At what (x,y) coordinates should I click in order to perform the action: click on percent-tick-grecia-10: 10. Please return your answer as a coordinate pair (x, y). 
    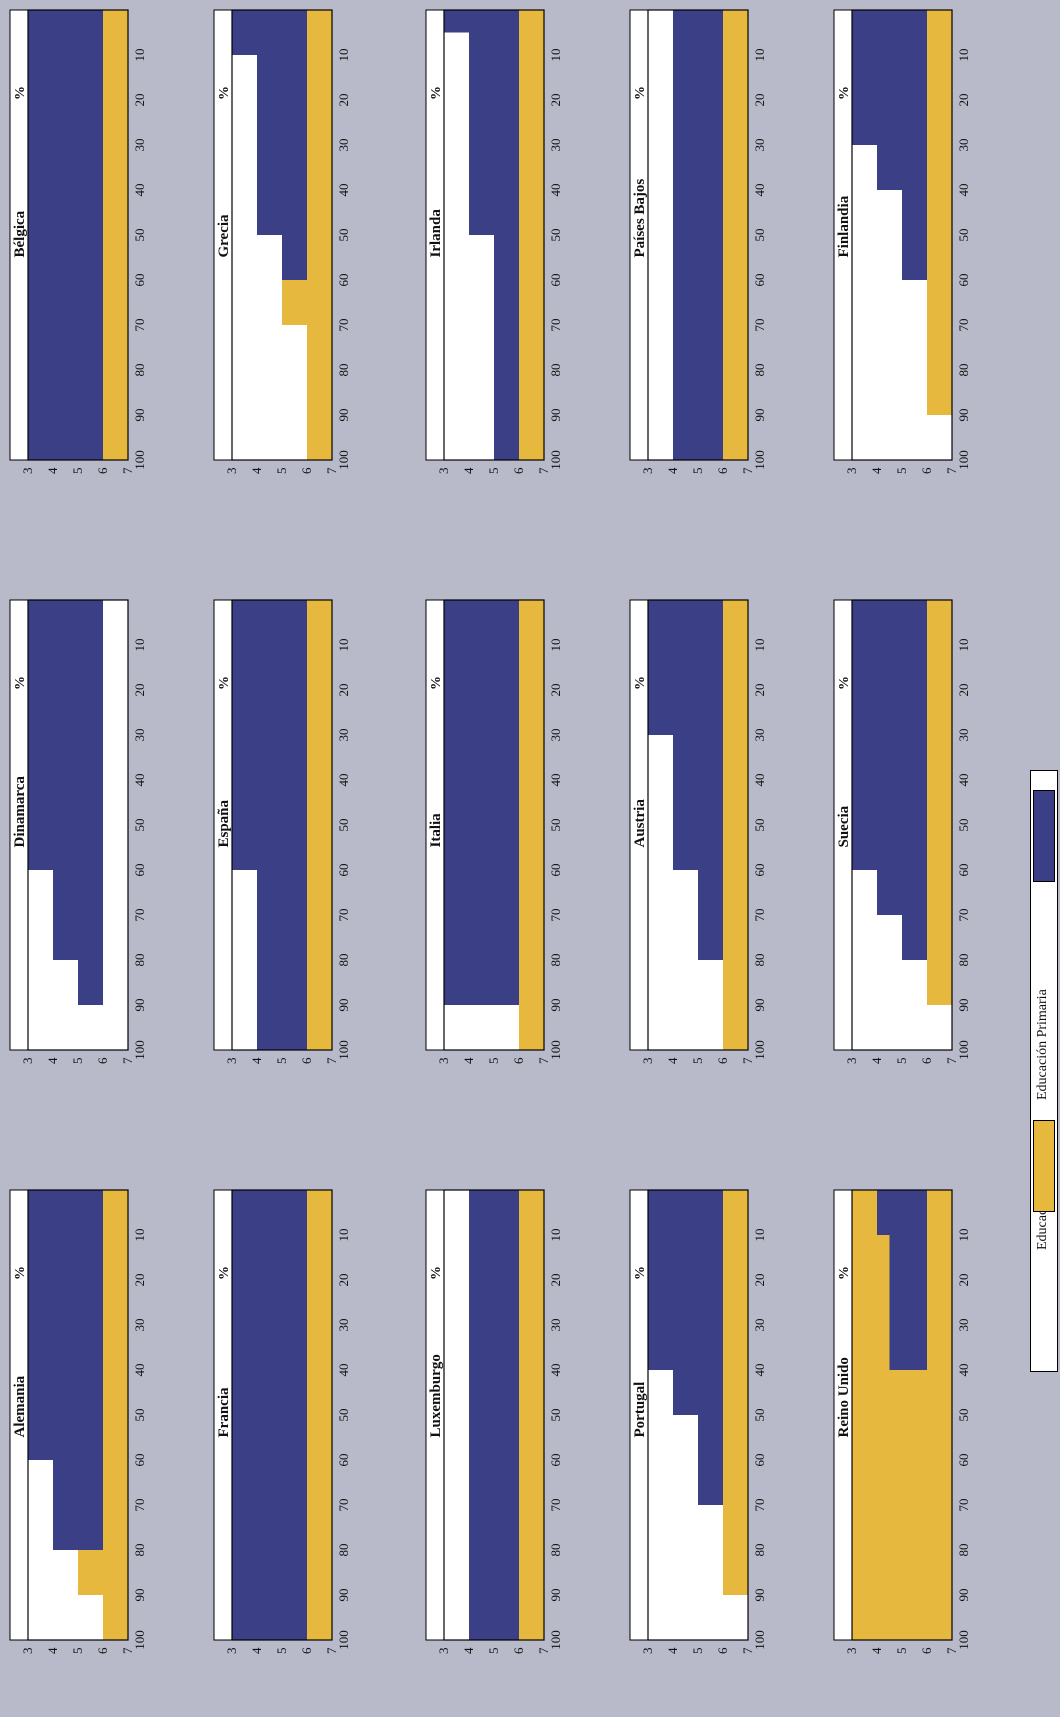
    Looking at the image, I should click on (343, 55).